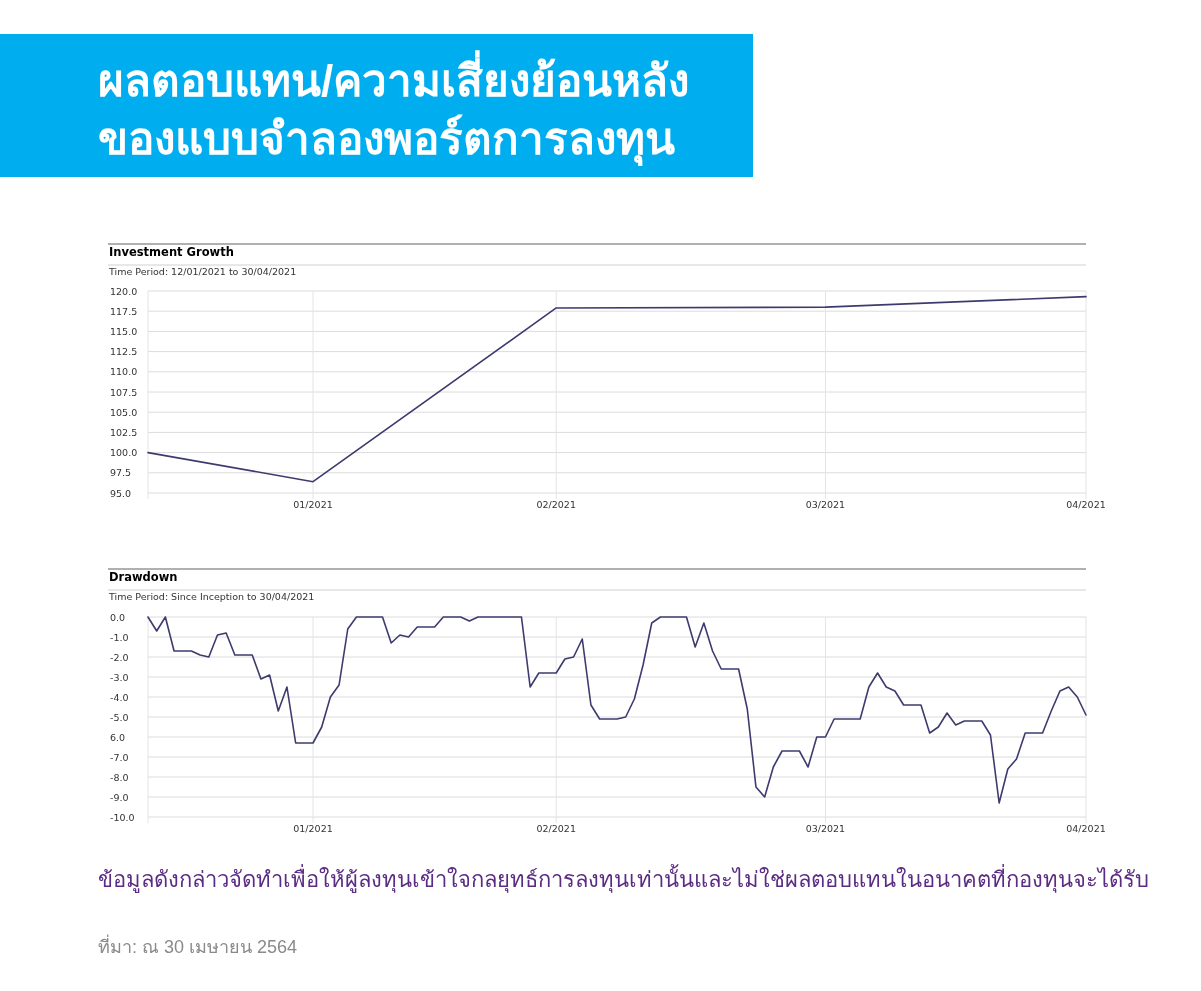  I want to click on y-tick-label: 97.5, so click(121, 473).